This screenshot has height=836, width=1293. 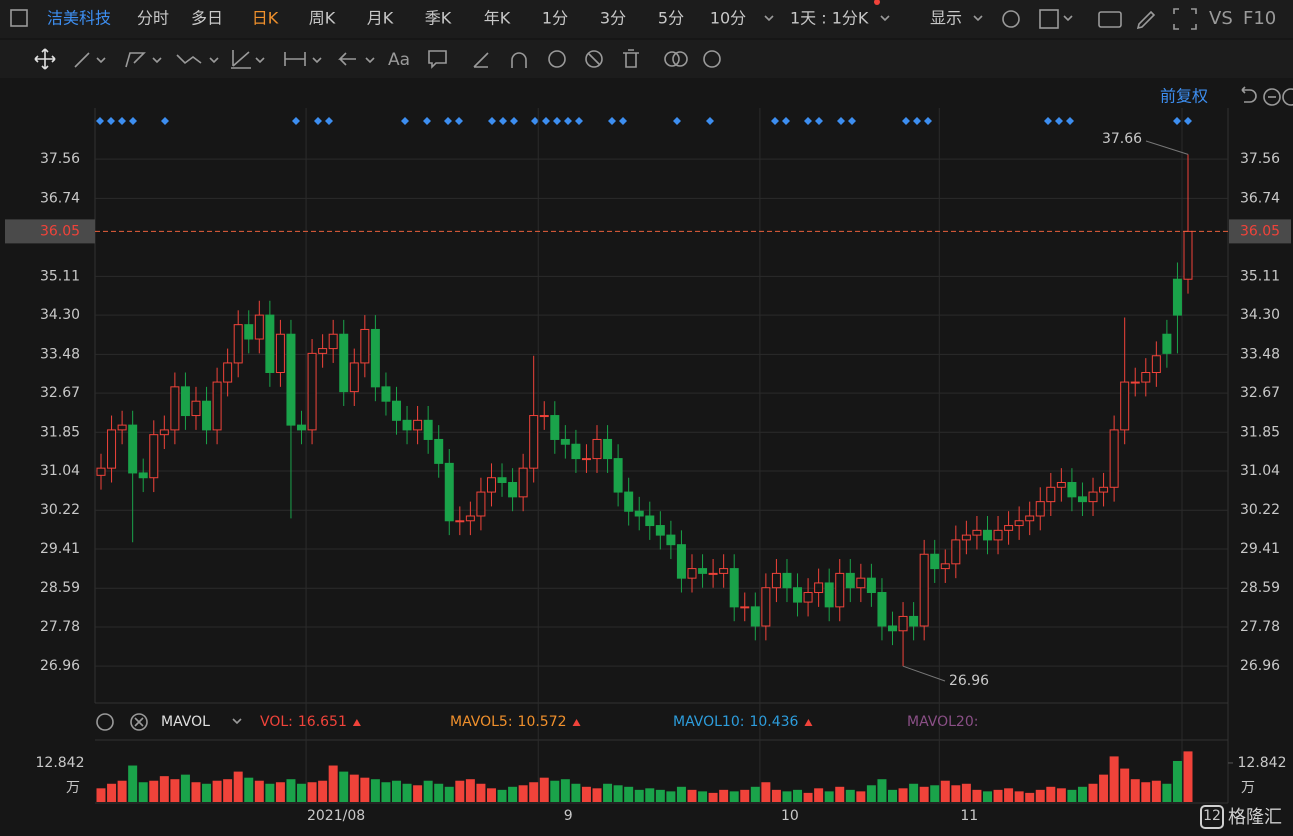 What do you see at coordinates (79, 18) in the screenshot?
I see `stock-name: 洁美科技` at bounding box center [79, 18].